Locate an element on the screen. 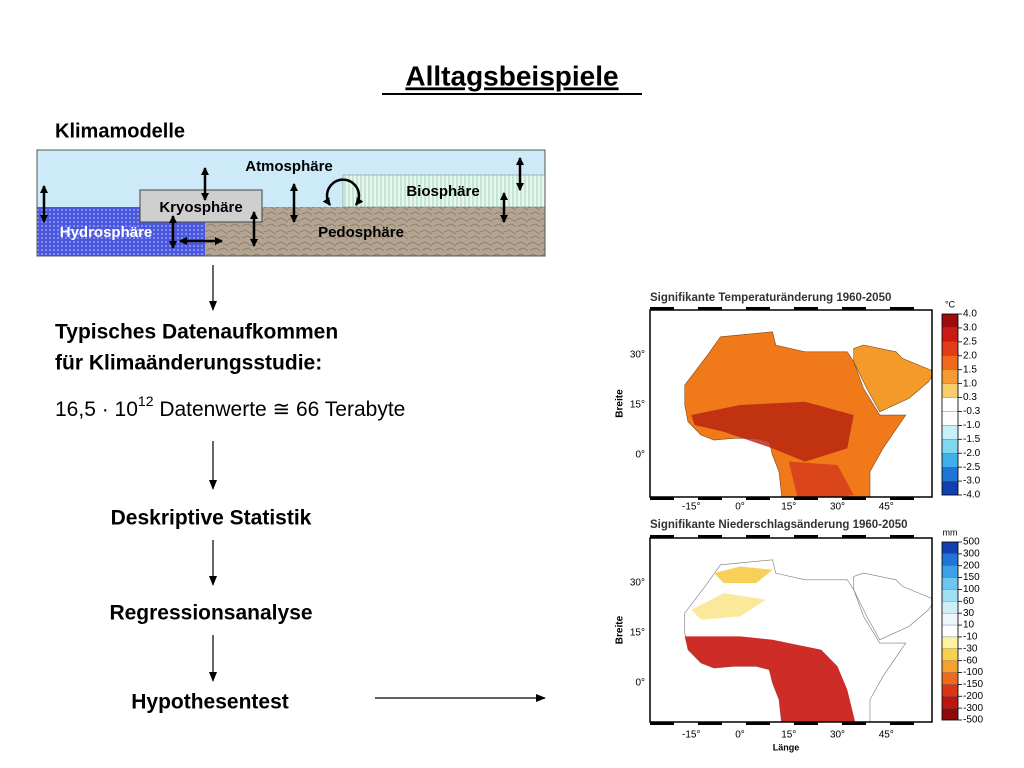 The width and height of the screenshot is (1024, 768). colorbar-label: 300 is located at coordinates (971, 554).